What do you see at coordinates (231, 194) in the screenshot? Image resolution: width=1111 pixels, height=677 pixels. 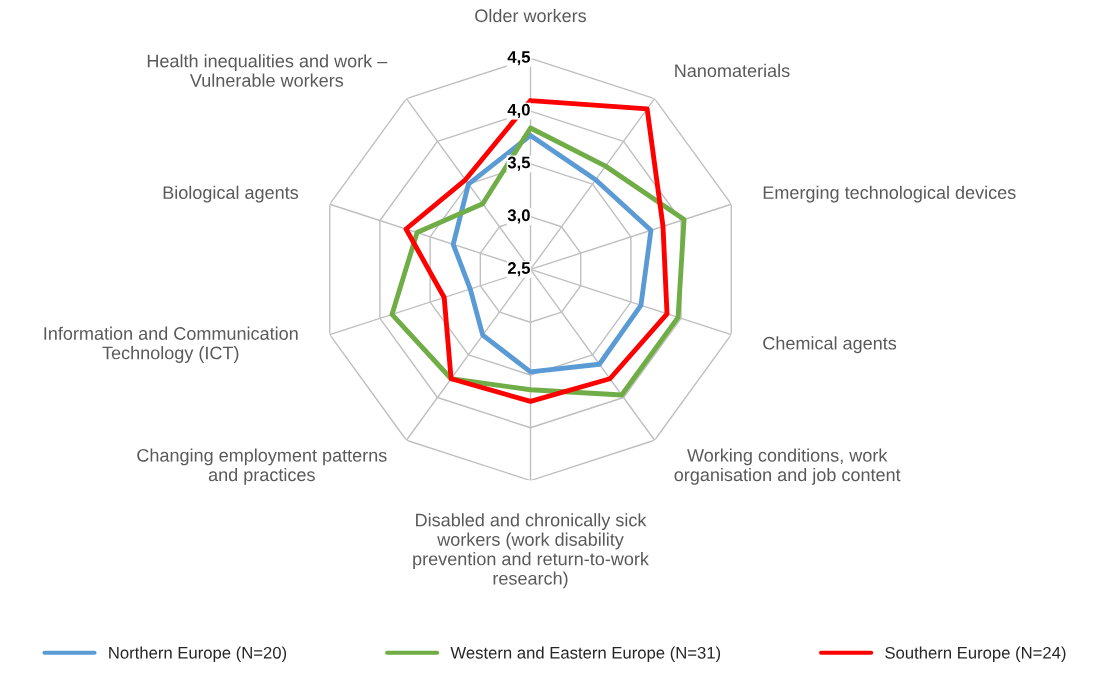 I see `spoke-label: Biological agents` at bounding box center [231, 194].